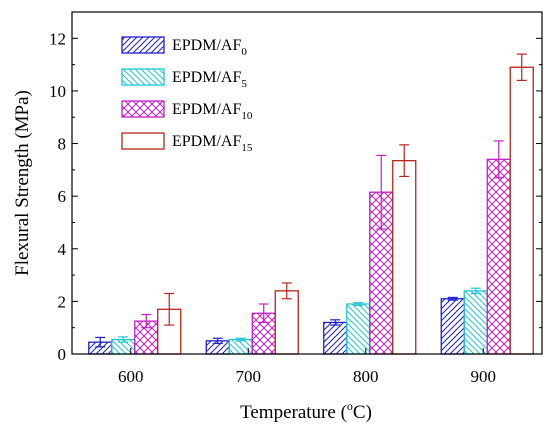  Describe the element at coordinates (212, 143) in the screenshot. I see `legend-label: EPDM/AF15` at that location.